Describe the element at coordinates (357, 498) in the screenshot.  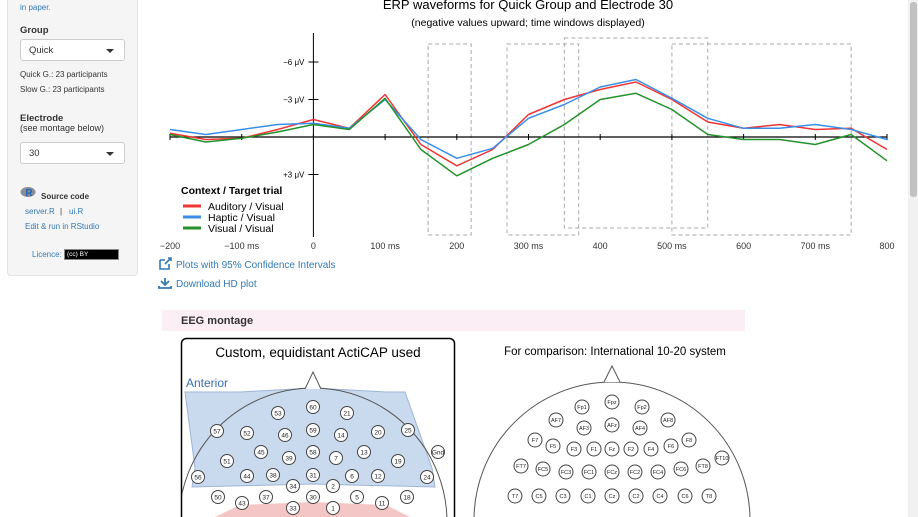
I see `electrode-label: 5` at that location.